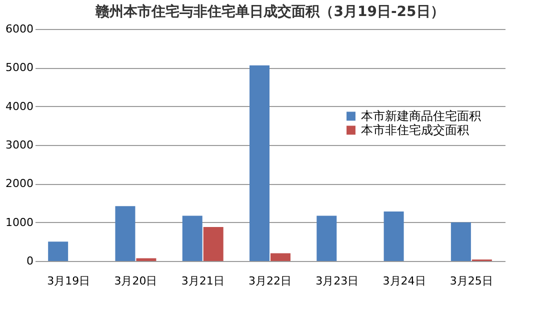  I want to click on x-tick-label: 3月19日, so click(68, 281).